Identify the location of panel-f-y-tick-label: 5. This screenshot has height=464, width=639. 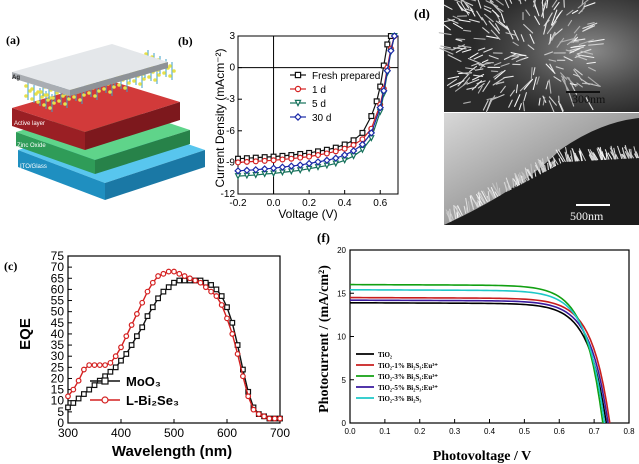
(344, 380).